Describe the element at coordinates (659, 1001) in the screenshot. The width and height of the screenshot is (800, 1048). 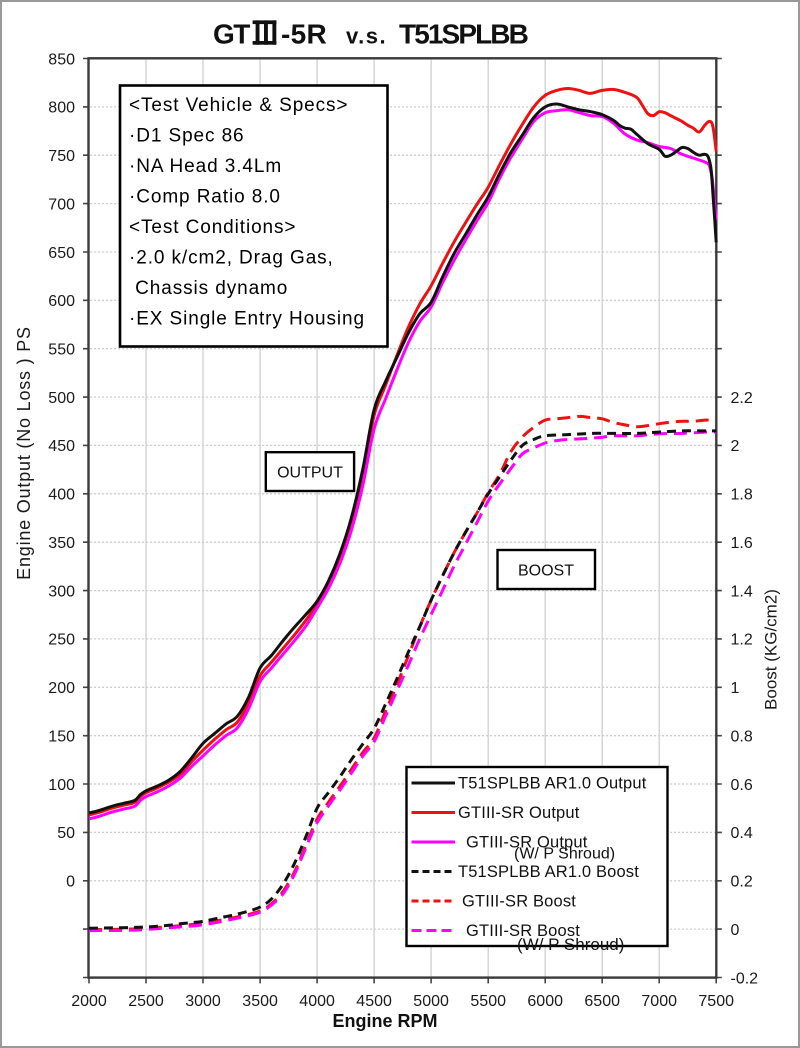
I see `svg-text: 7000` at that location.